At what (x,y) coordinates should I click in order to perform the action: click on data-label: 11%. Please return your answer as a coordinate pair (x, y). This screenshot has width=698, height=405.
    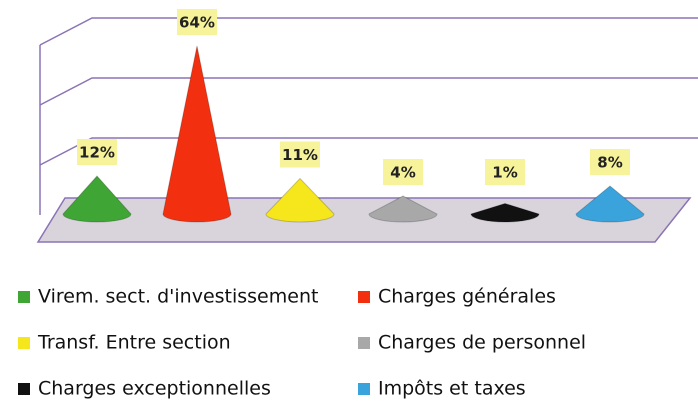
    Looking at the image, I should click on (300, 155).